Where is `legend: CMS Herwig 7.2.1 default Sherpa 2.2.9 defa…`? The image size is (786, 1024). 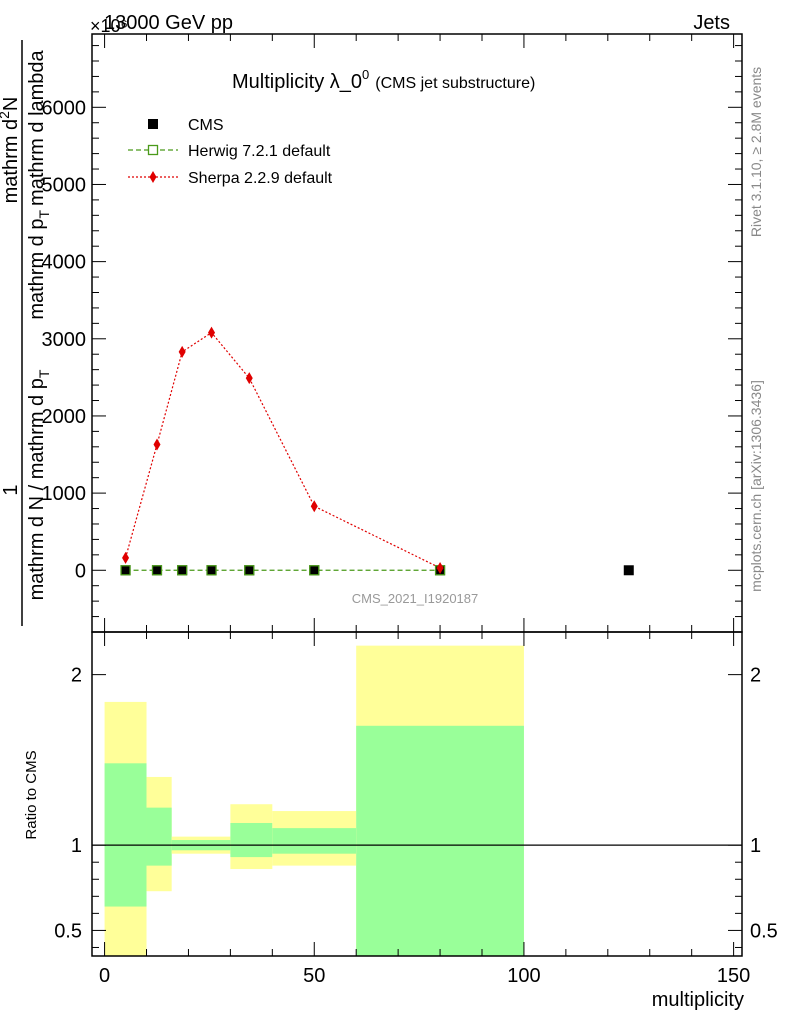
legend: CMS Herwig 7.2.1 default Sherpa 2.2.9 defa… is located at coordinates (230, 152).